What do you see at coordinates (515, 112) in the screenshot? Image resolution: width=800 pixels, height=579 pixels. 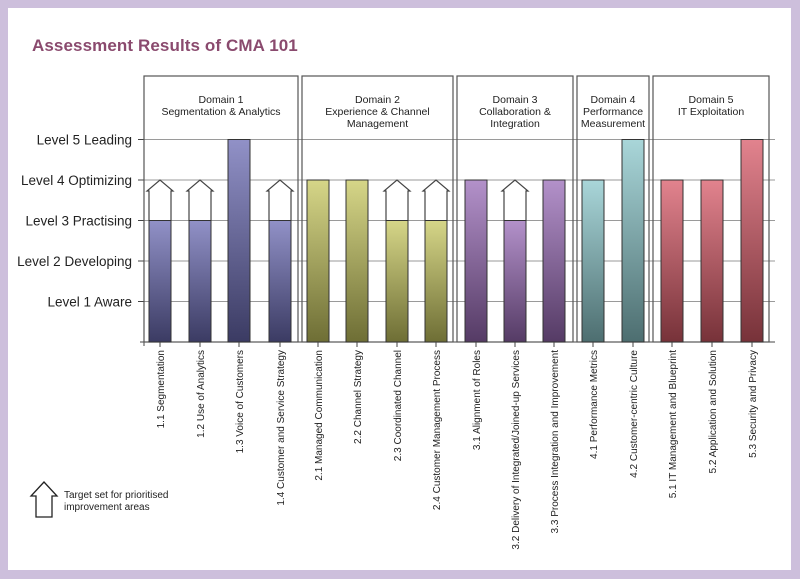 I see `domain-header-label: Collaboration &` at bounding box center [515, 112].